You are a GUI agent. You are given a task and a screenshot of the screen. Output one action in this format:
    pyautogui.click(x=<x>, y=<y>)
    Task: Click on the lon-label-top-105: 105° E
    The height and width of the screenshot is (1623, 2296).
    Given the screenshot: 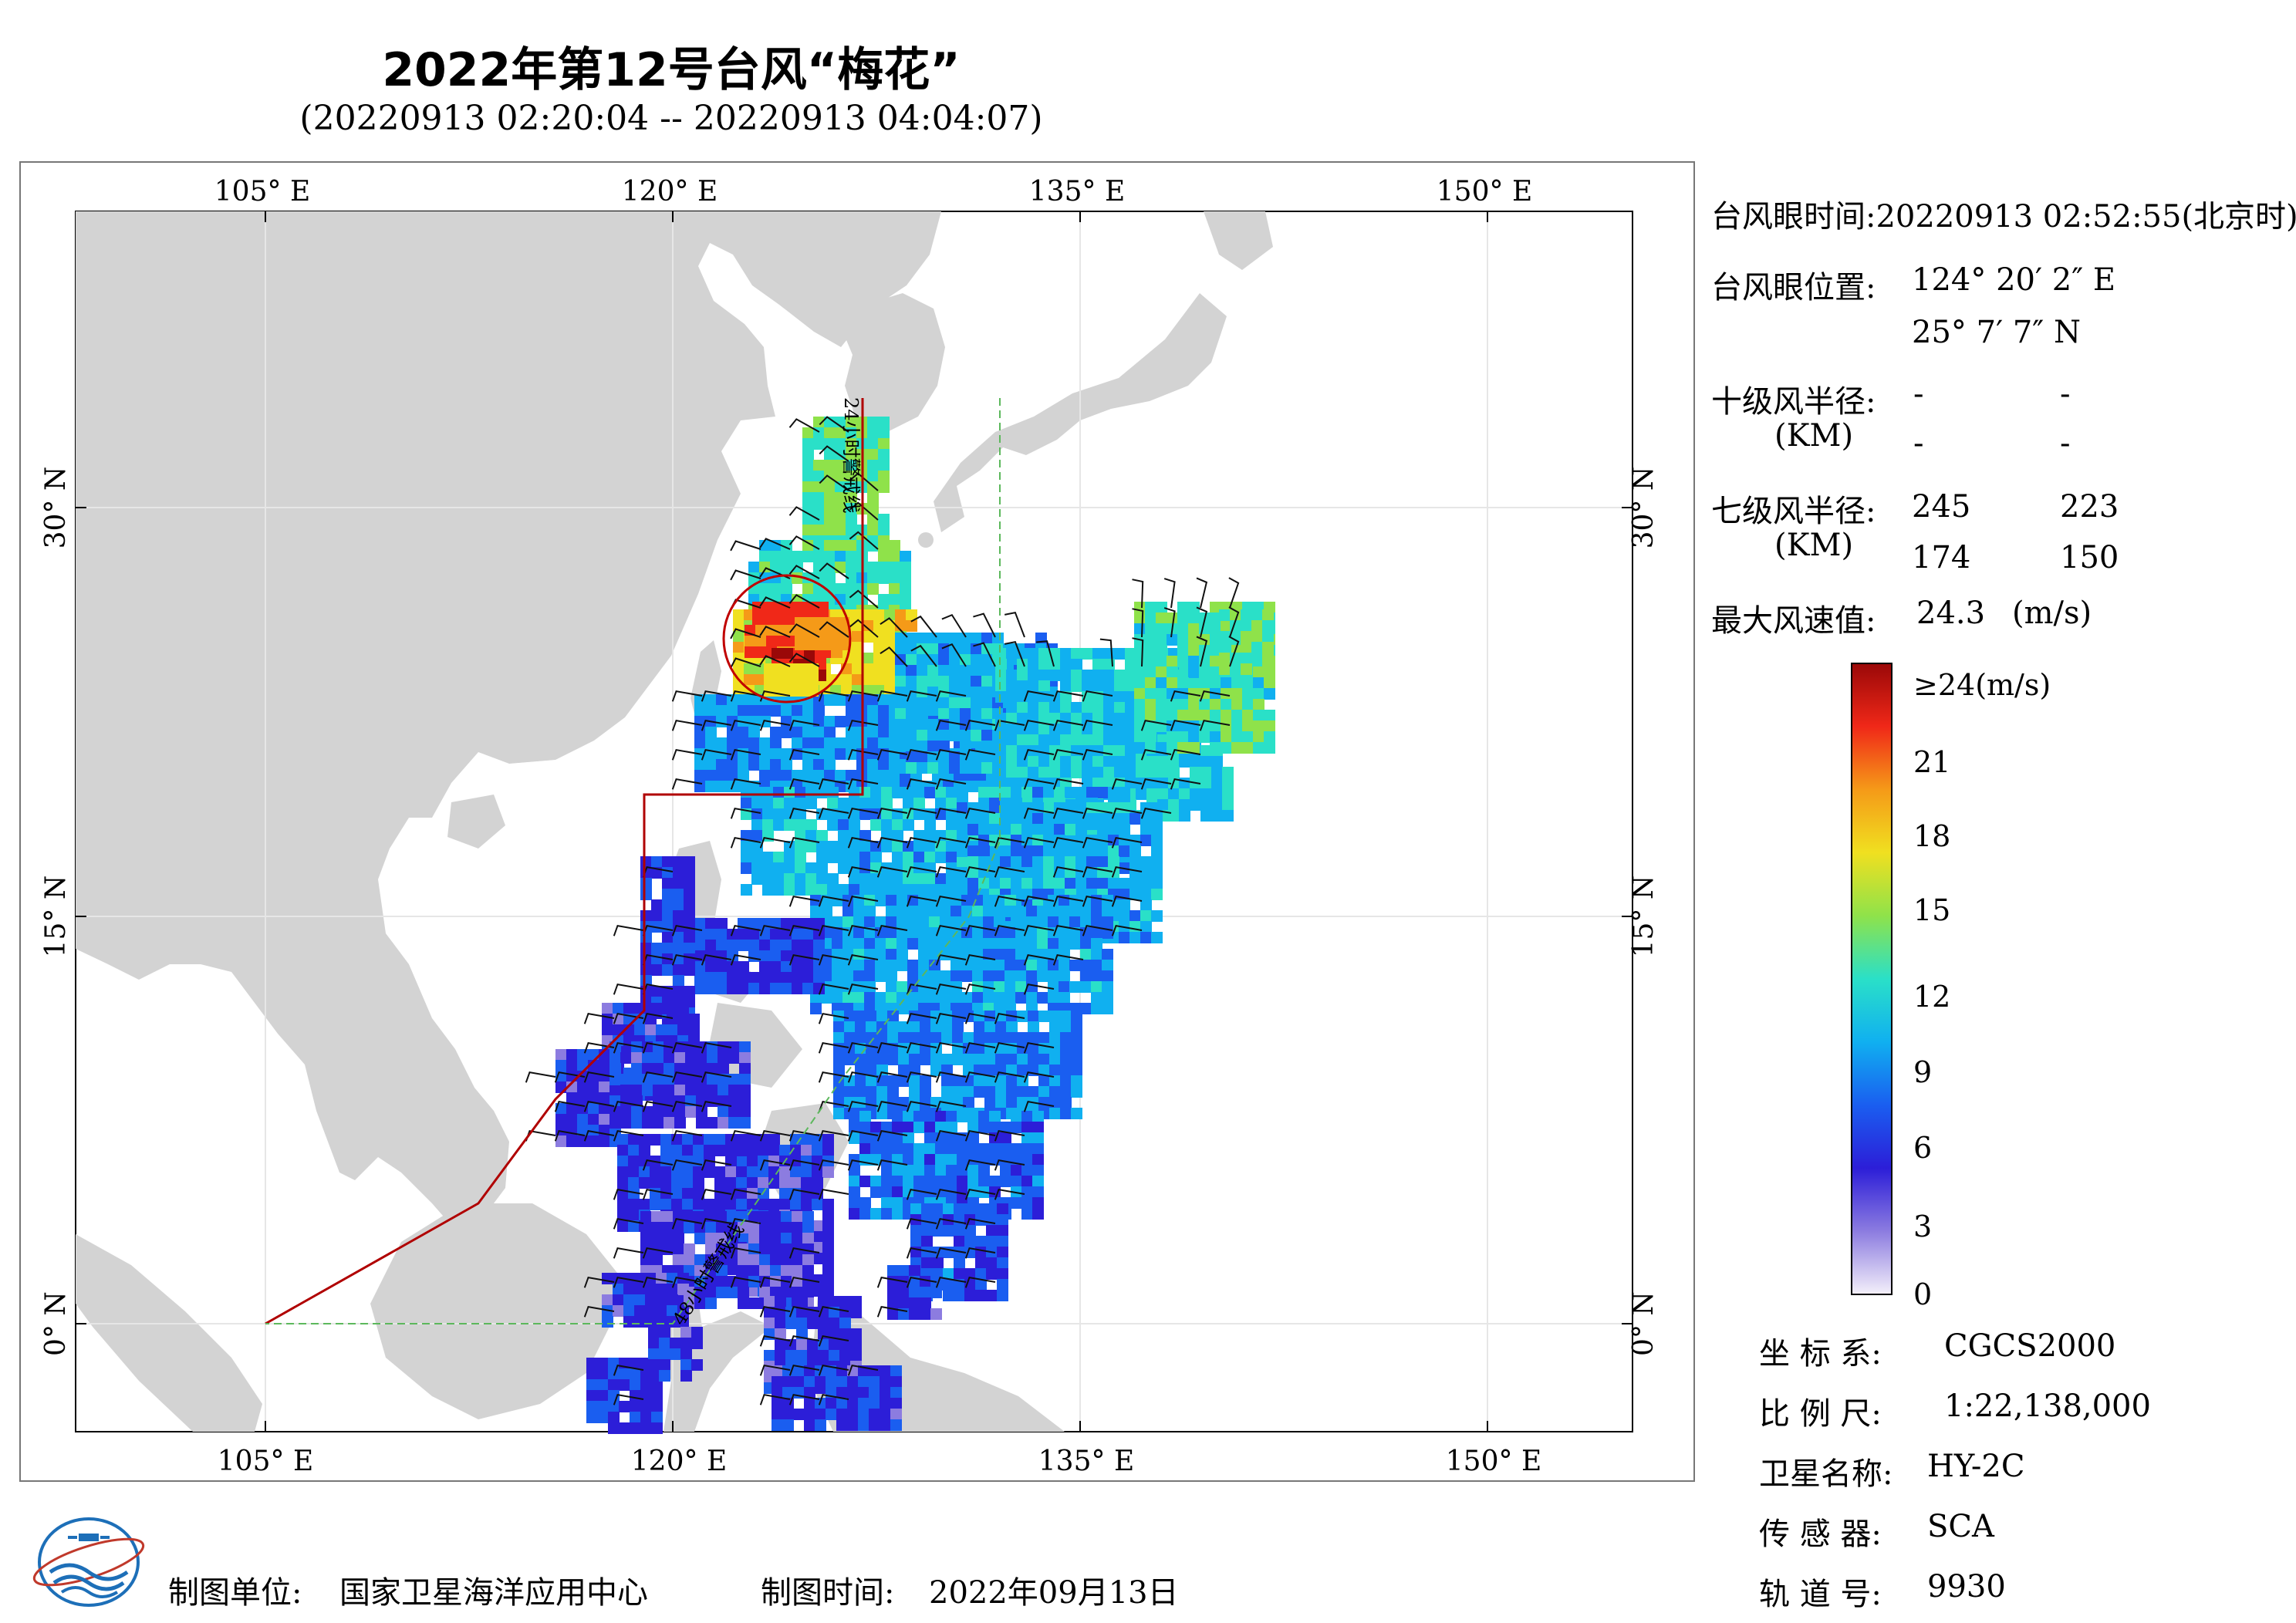 What is the action you would take?
    pyautogui.click(x=262, y=192)
    